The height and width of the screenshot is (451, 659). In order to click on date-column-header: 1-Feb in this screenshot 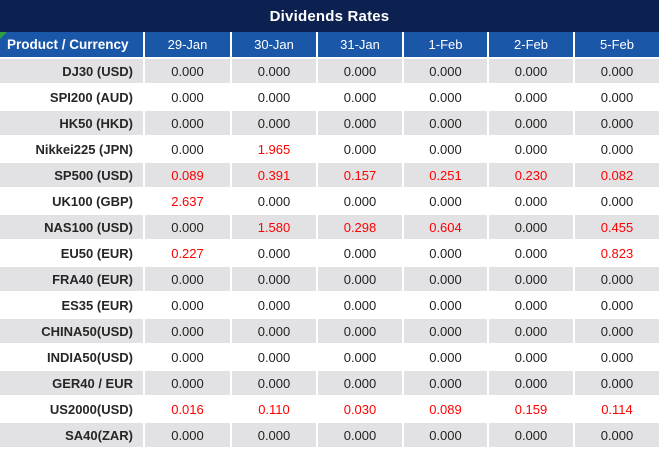, I will do `click(446, 45)`.